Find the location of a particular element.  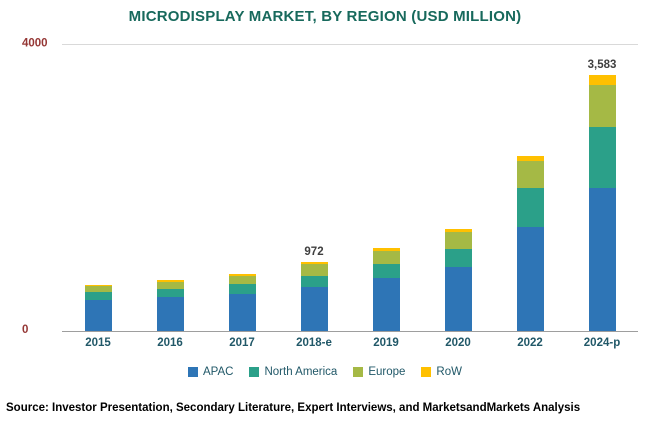

y-axis-tick-4000: 4000 is located at coordinates (35, 43).